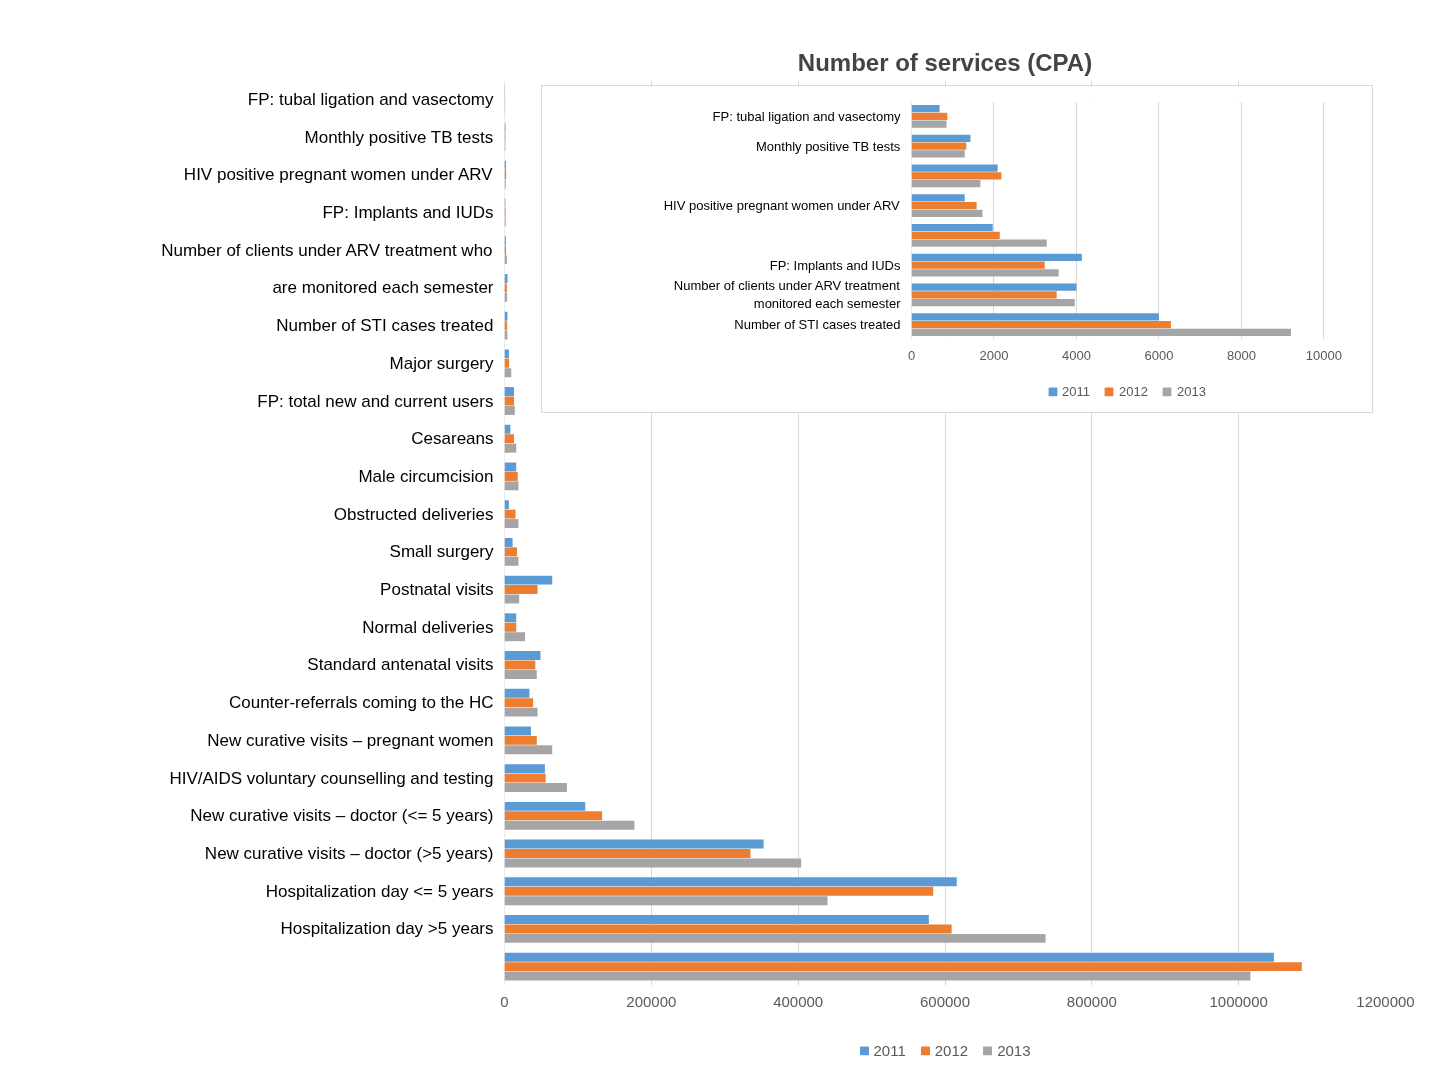 Image resolution: width=1441 pixels, height=1084 pixels. I want to click on y-tick-label: FP: total new and current users, so click(375, 401).